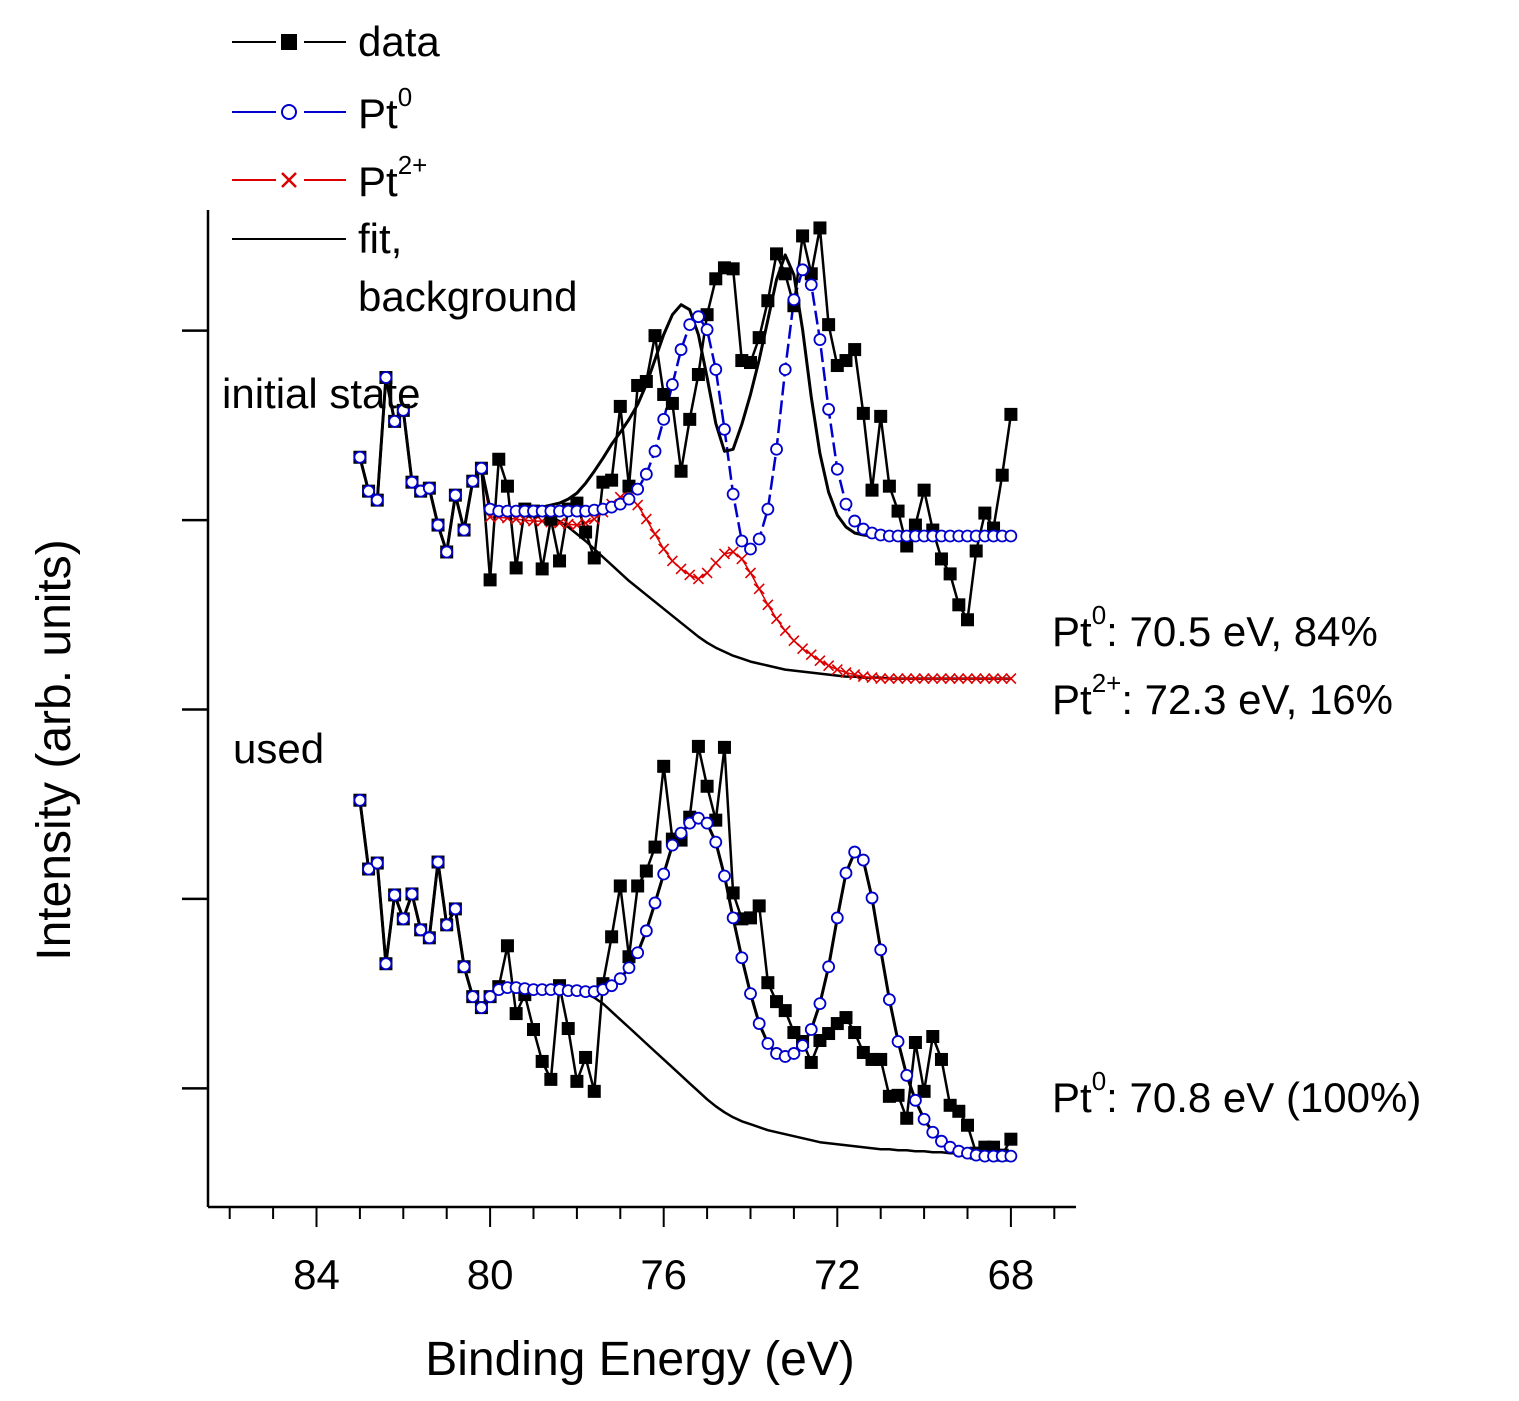 This screenshot has height=1401, width=1519. Describe the element at coordinates (642, 1217) in the screenshot. I see `x-ticks` at that location.